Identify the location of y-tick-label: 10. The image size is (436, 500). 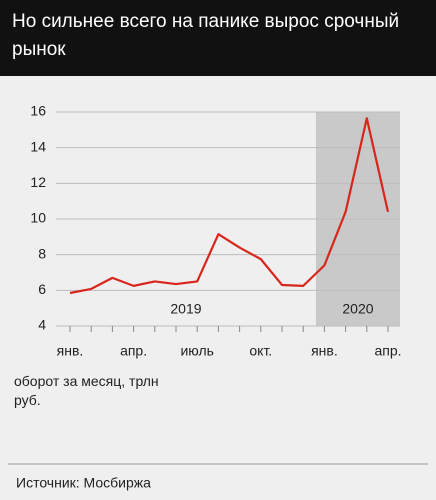
(38, 218).